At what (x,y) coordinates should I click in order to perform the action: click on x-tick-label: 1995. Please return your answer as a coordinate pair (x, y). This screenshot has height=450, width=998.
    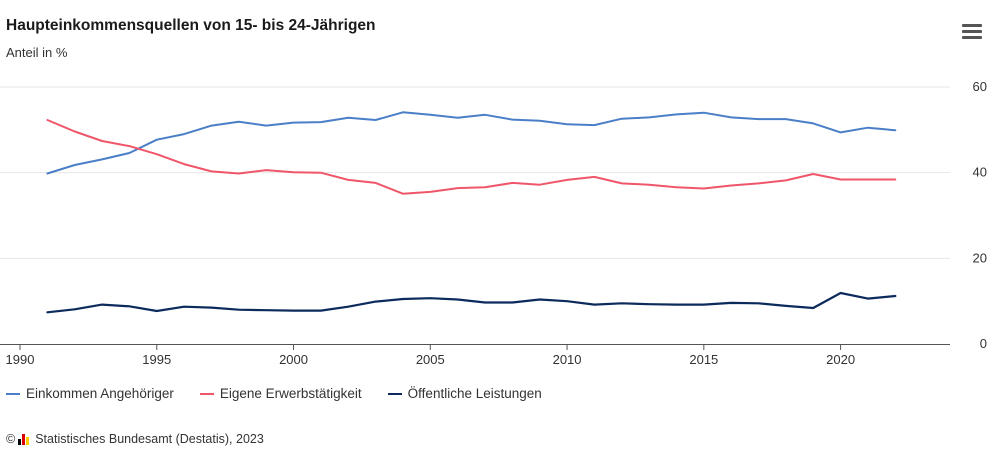
    Looking at the image, I should click on (156, 359).